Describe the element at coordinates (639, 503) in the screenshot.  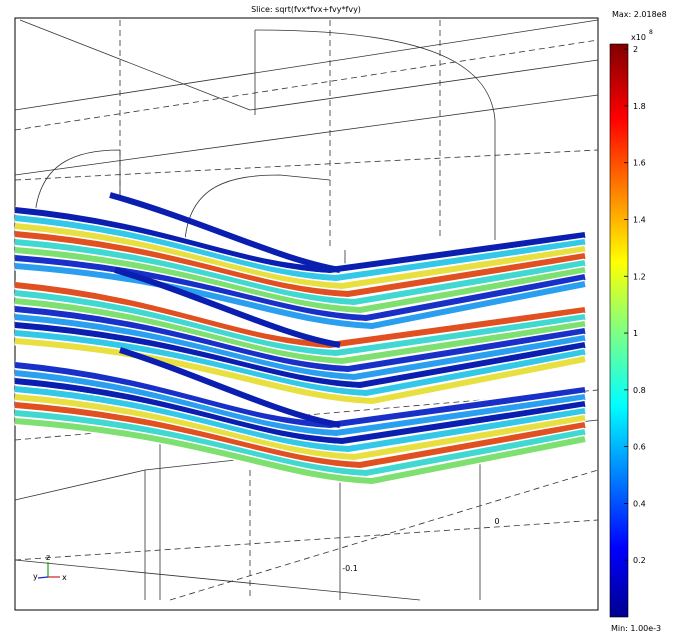
I see `colorbar-tick-label: 0.4` at that location.